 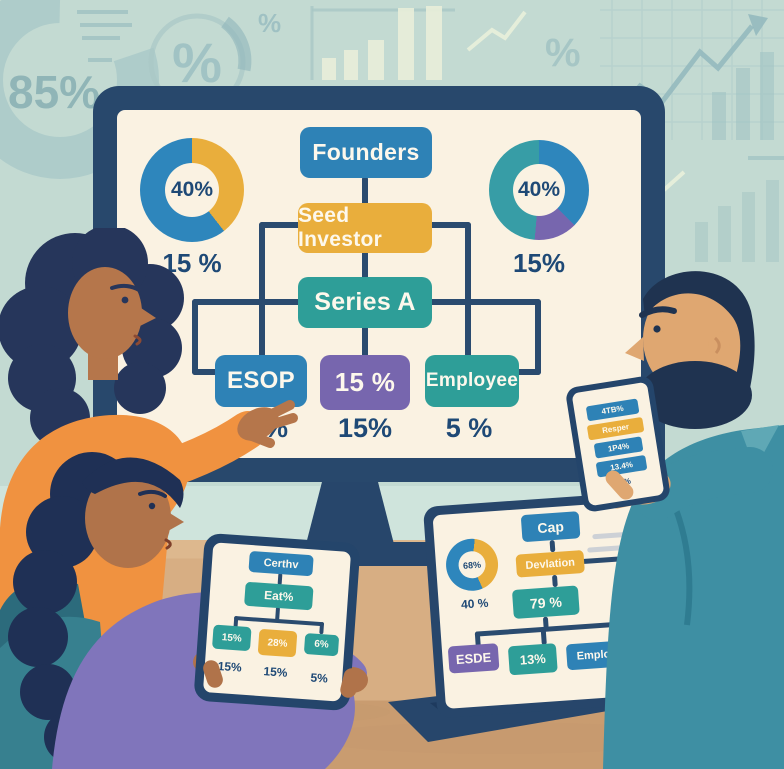 I want to click on man-arm, so click(x=703, y=483).